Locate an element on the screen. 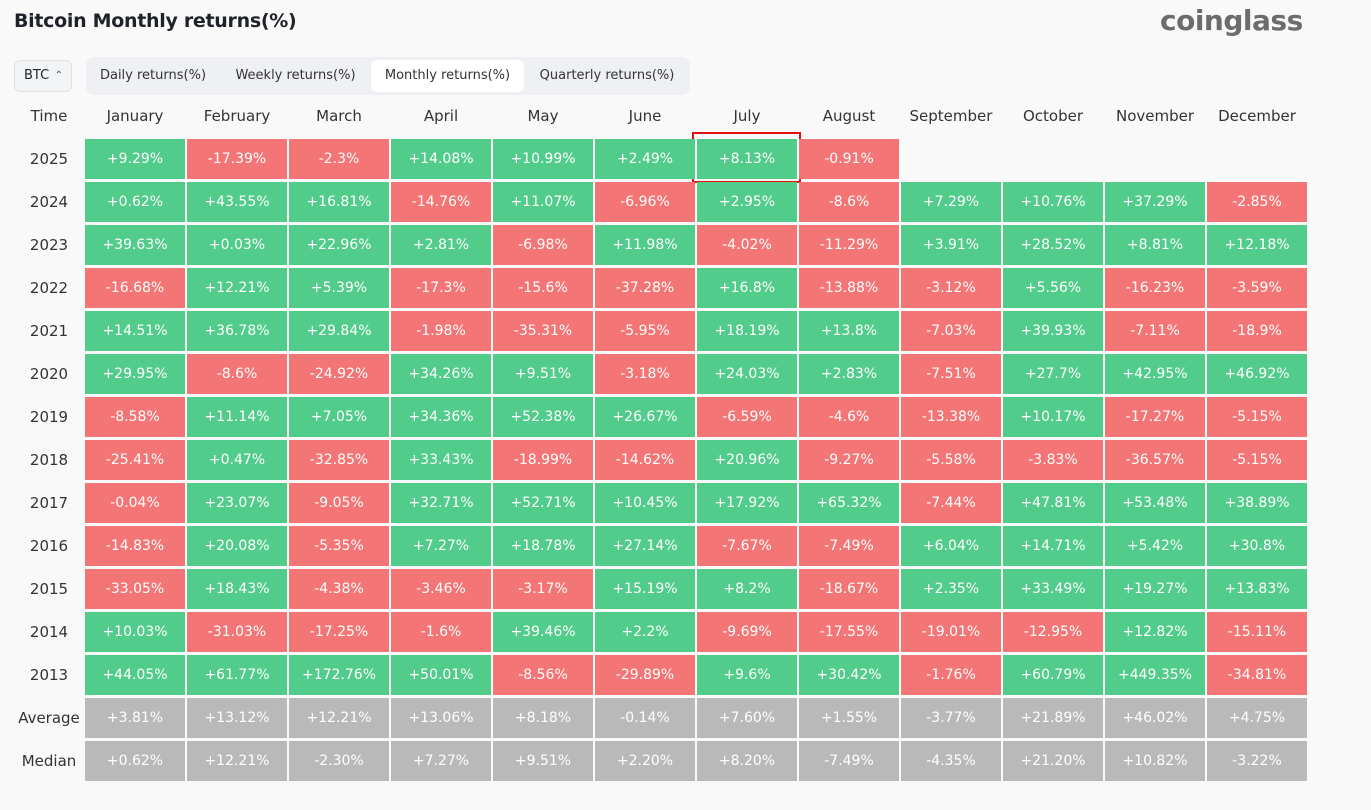  return-cell: -3.83% is located at coordinates (1053, 460).